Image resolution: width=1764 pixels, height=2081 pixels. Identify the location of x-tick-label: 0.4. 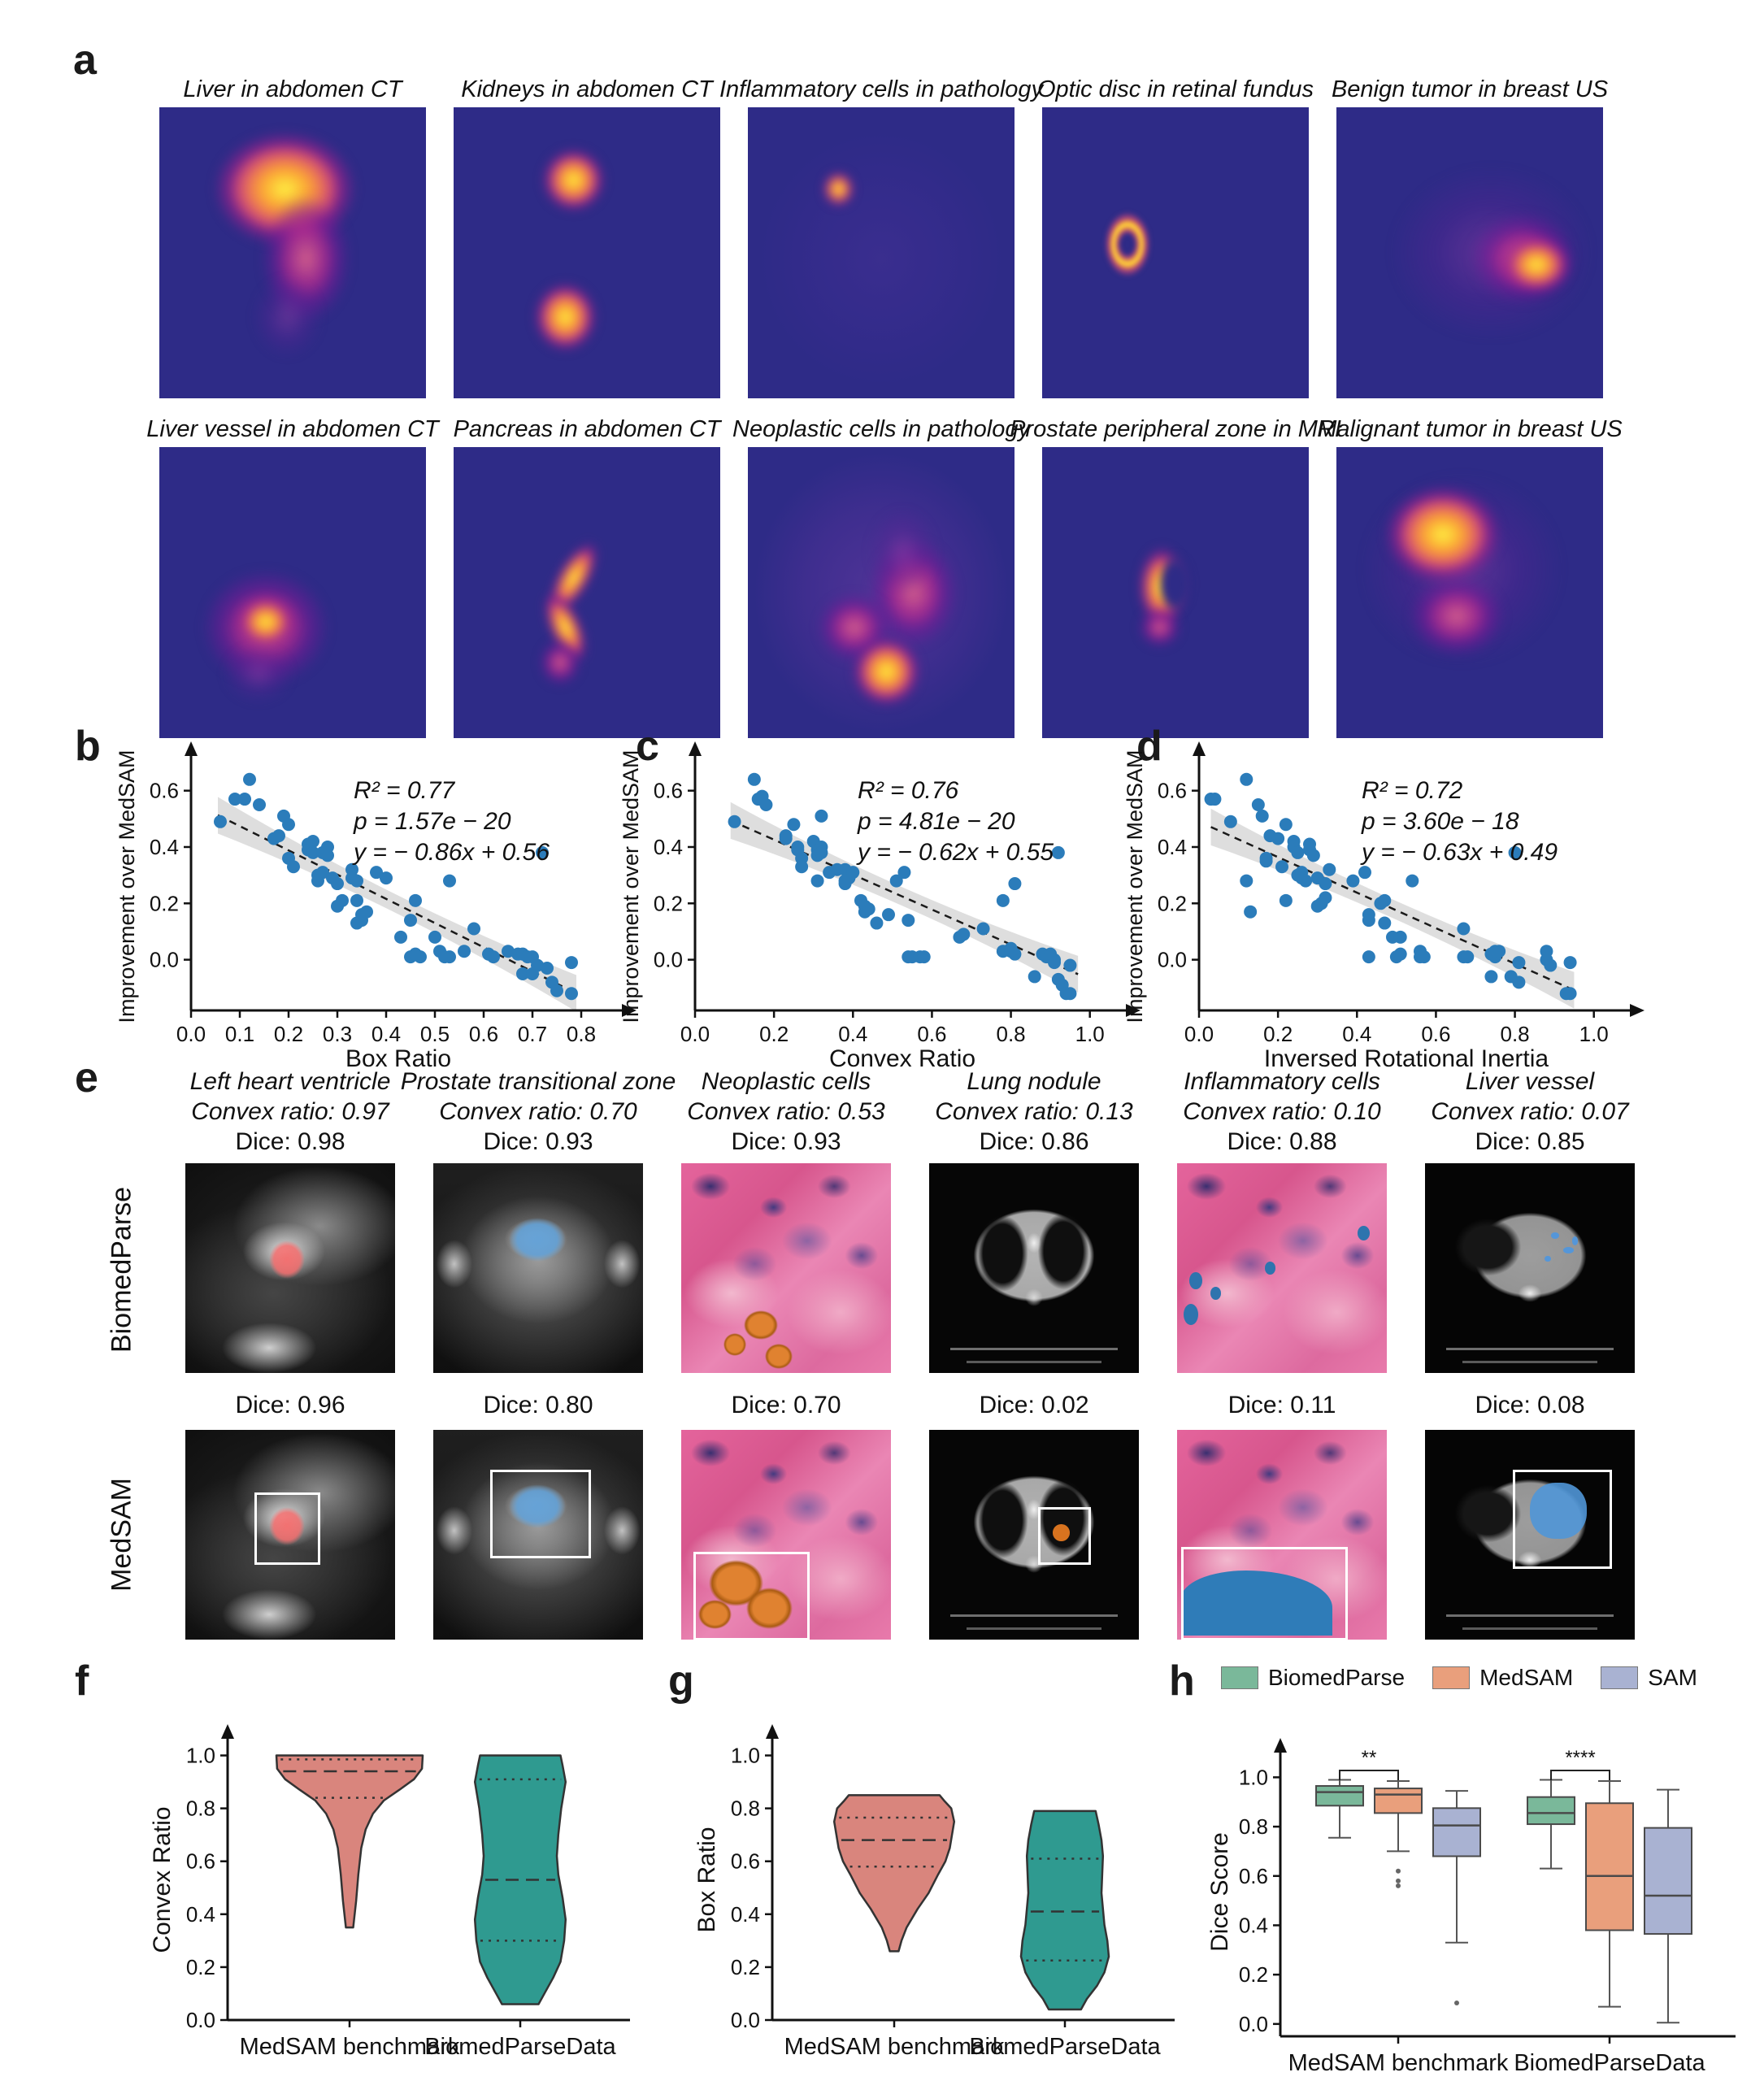
(853, 1034).